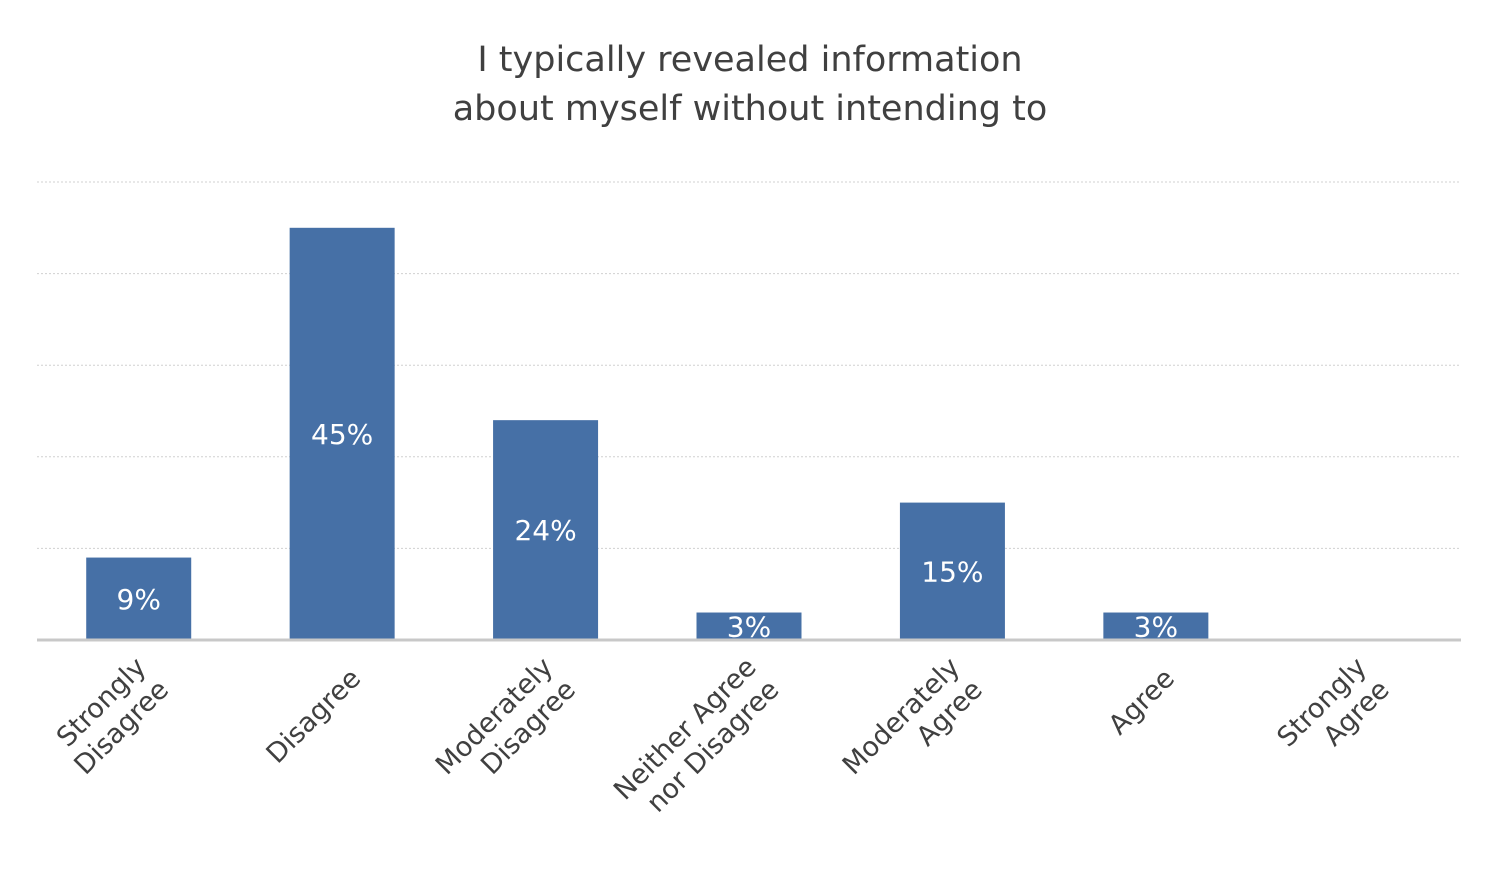 Image resolution: width=1500 pixels, height=875 pixels. I want to click on category-label-text-3: ModeratelyDisagree, so click(506, 728).